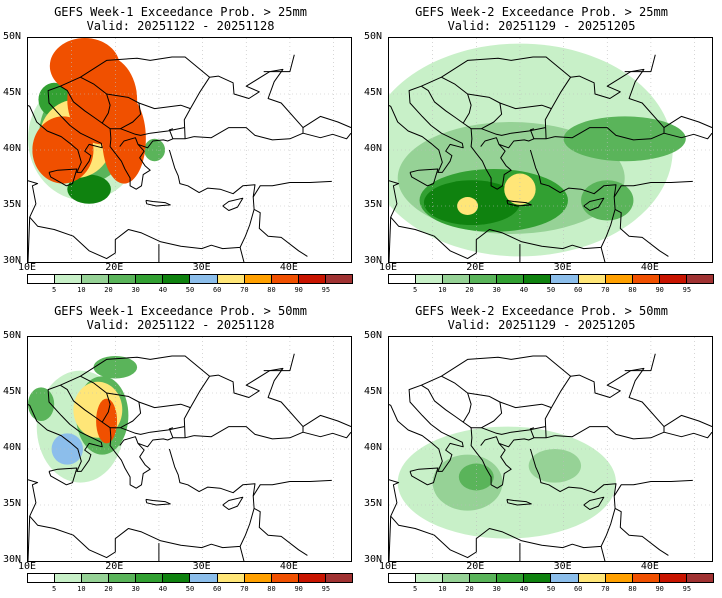  Describe the element at coordinates (135, 290) in the screenshot. I see `colorbar-label: 30` at that location.